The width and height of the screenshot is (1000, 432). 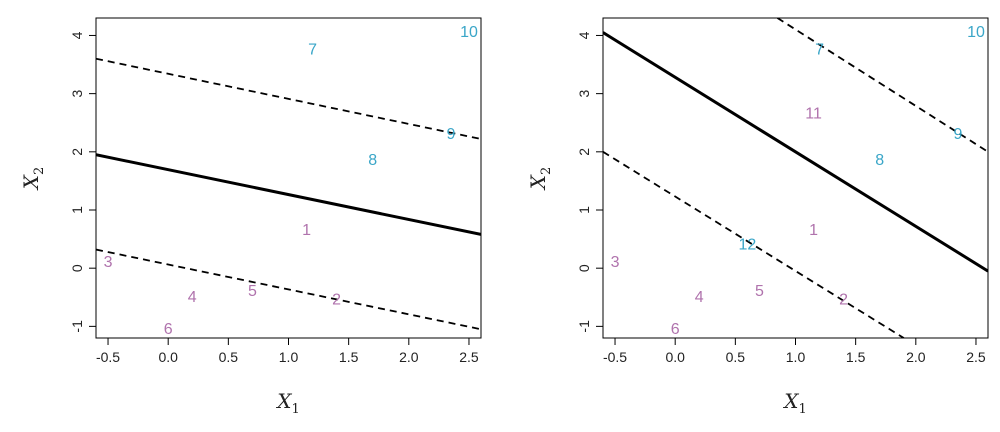 I want to click on data-point-12: 12, so click(x=747, y=244).